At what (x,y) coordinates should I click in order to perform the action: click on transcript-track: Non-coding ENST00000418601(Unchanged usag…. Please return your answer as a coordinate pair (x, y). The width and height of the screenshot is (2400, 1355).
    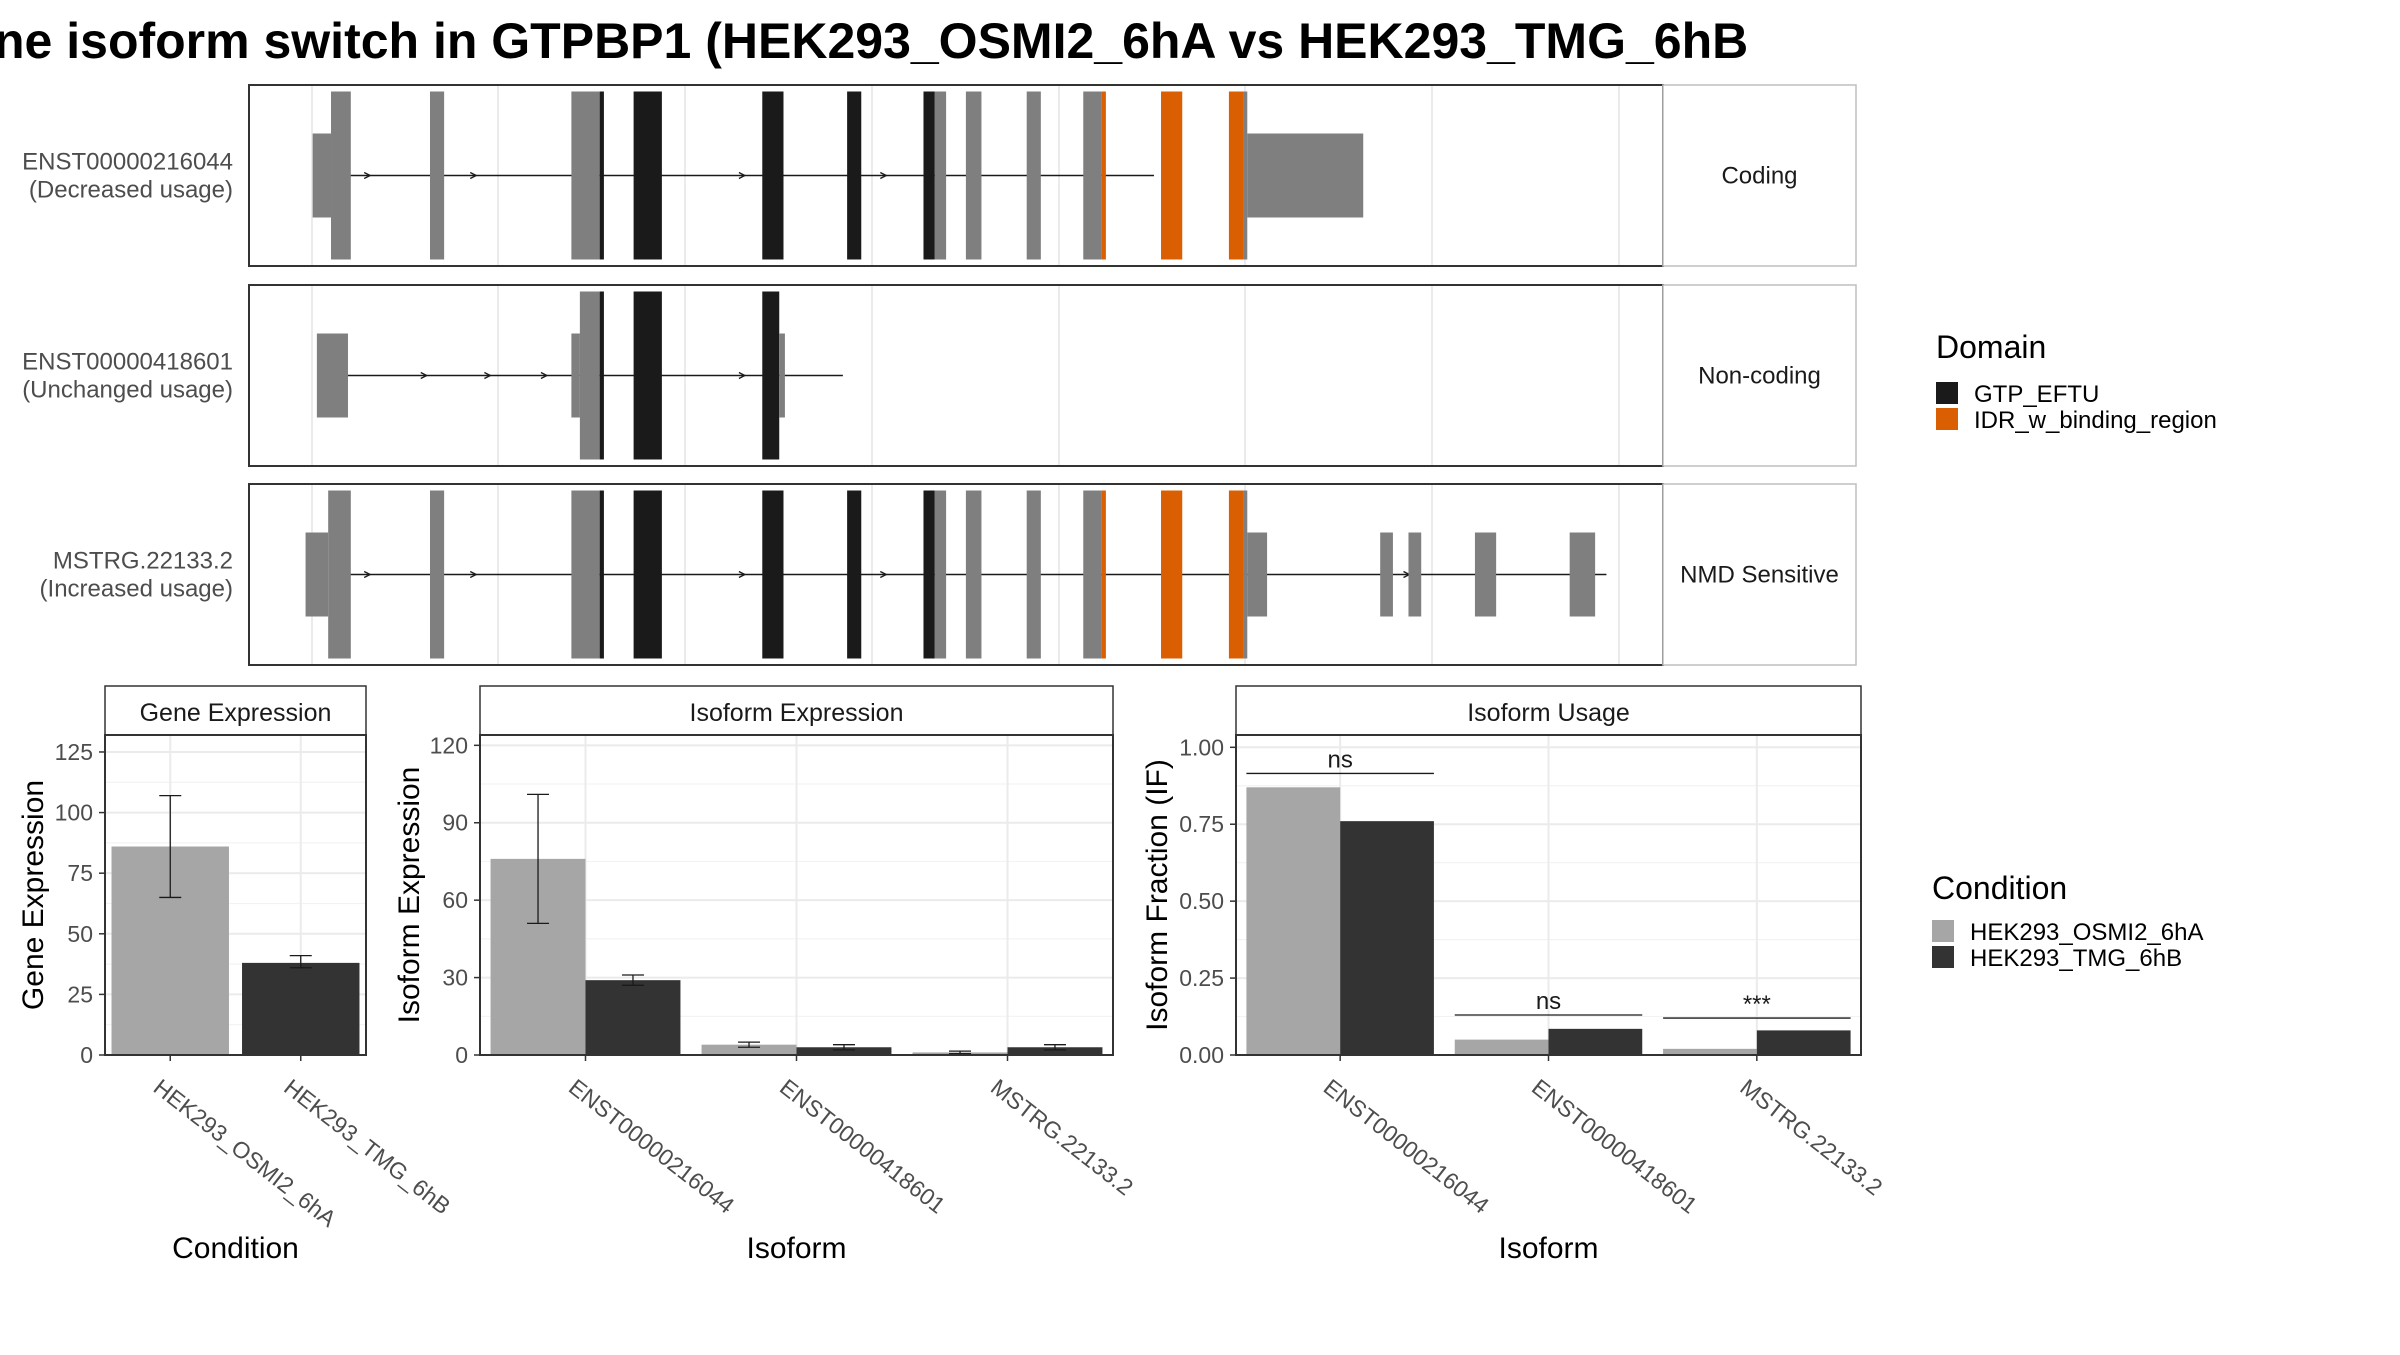
    Looking at the image, I should click on (939, 375).